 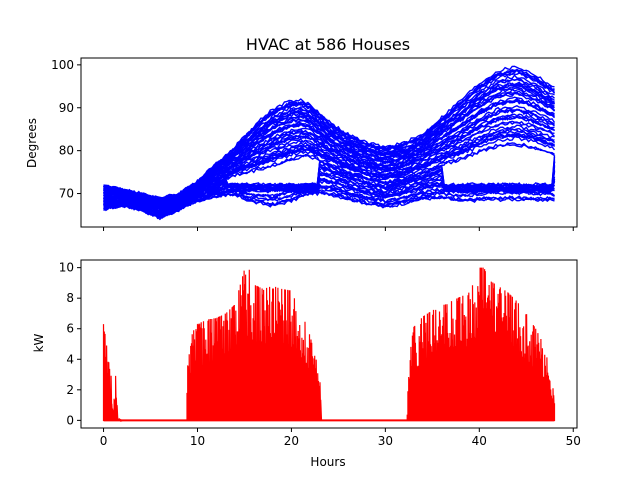 What do you see at coordinates (385, 441) in the screenshot?
I see `power-x-tick-label: 30` at bounding box center [385, 441].